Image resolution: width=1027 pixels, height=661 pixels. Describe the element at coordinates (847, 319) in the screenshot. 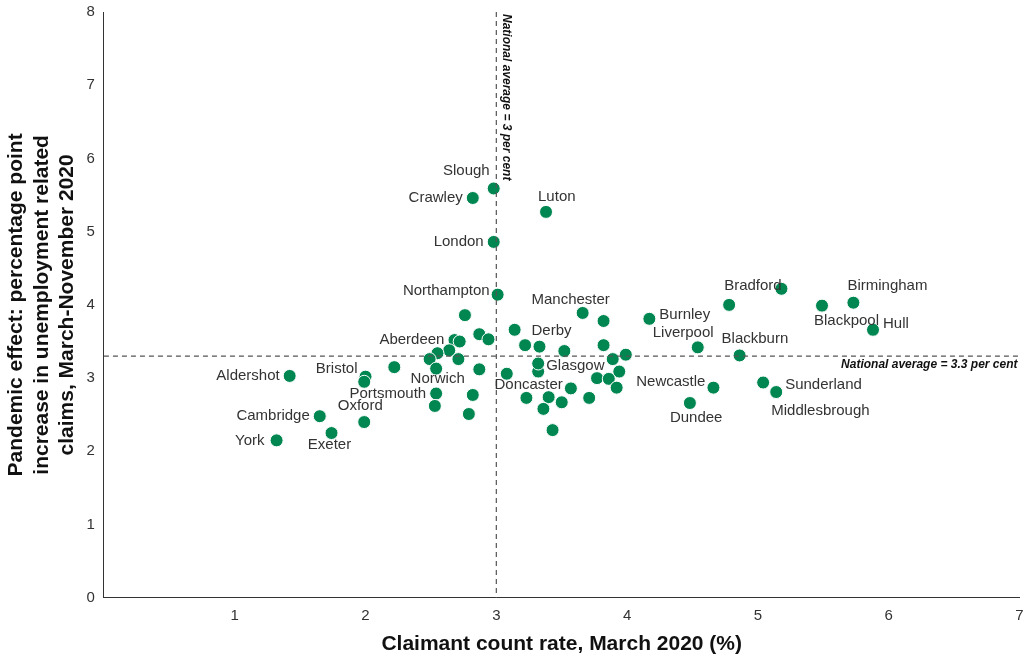

I see `annotation: Blackpool` at that location.